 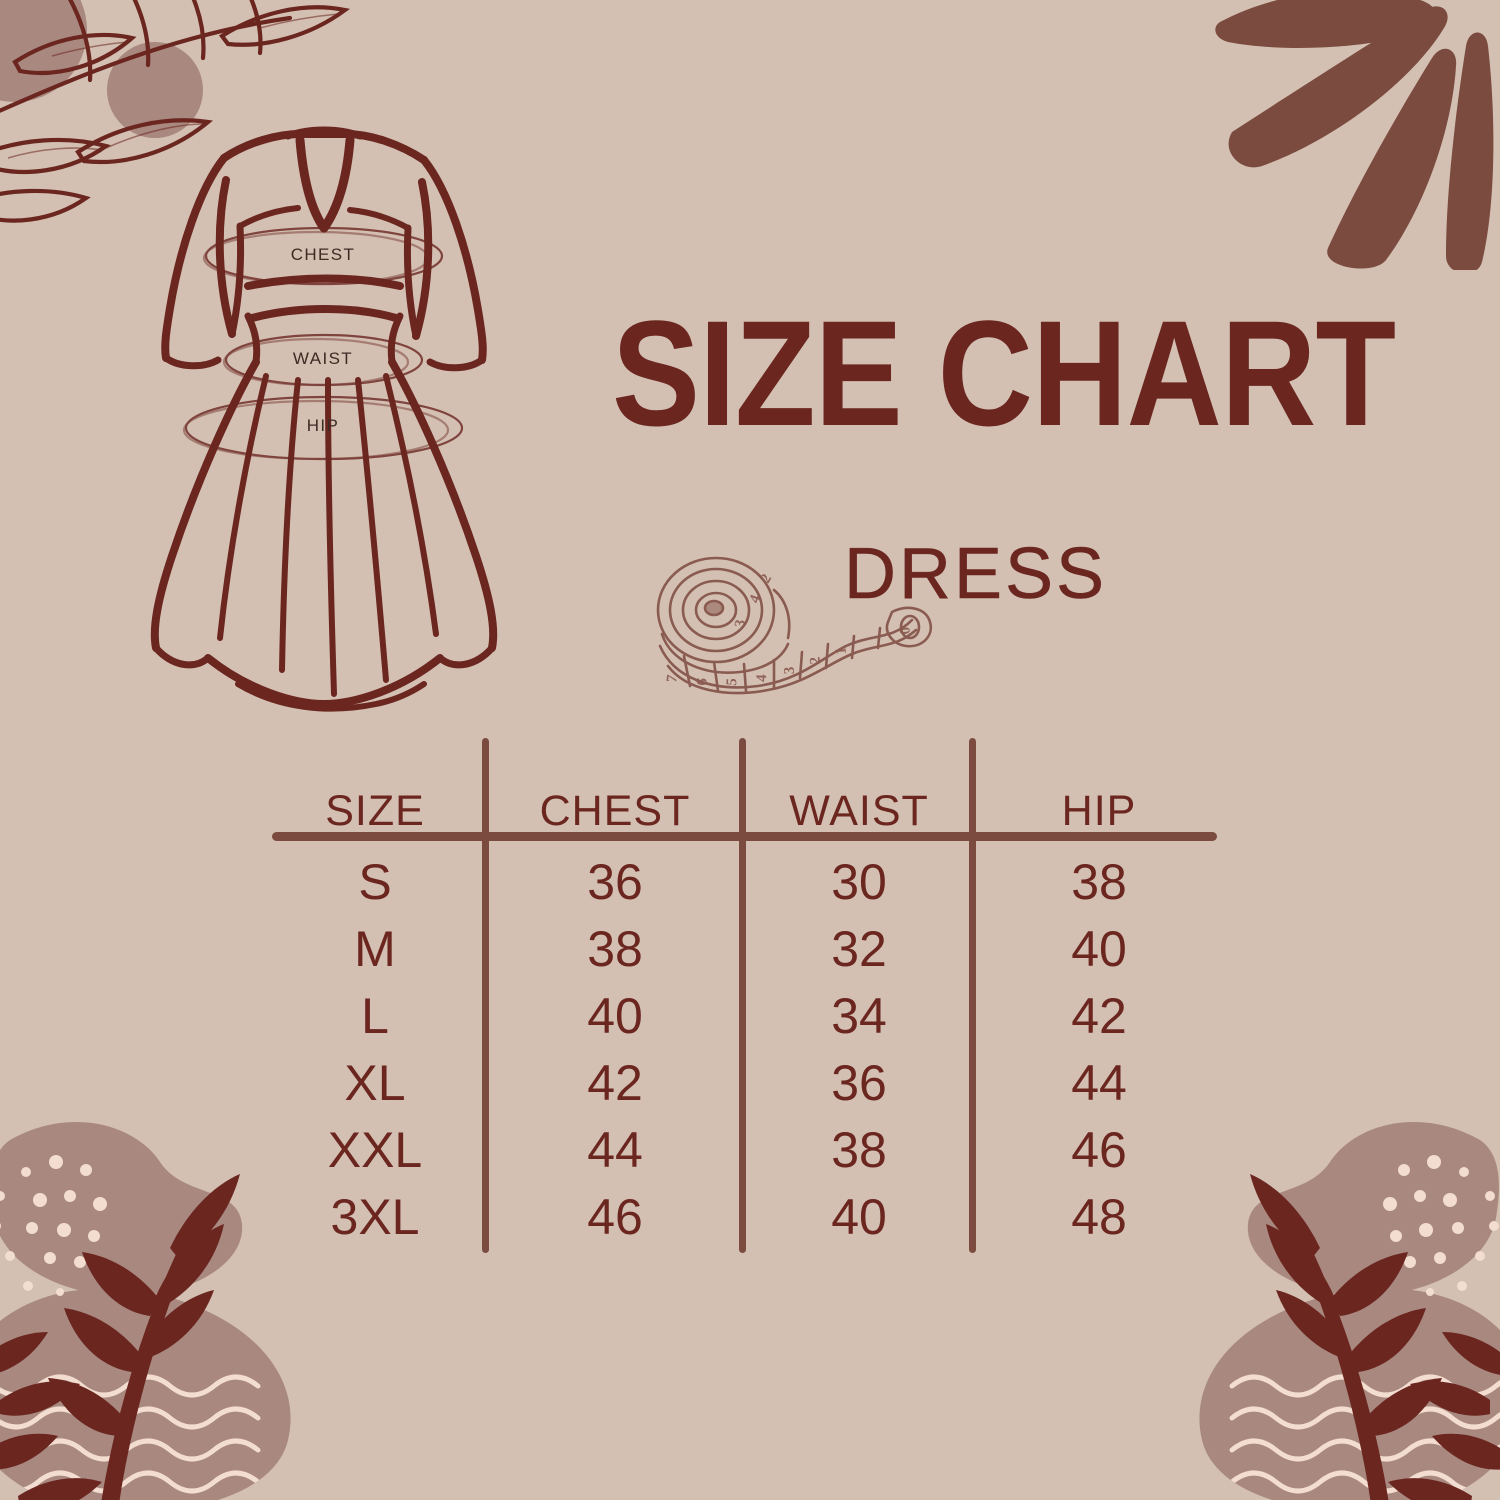 I want to click on table-row: M 38 32 40, so click(x=744, y=948).